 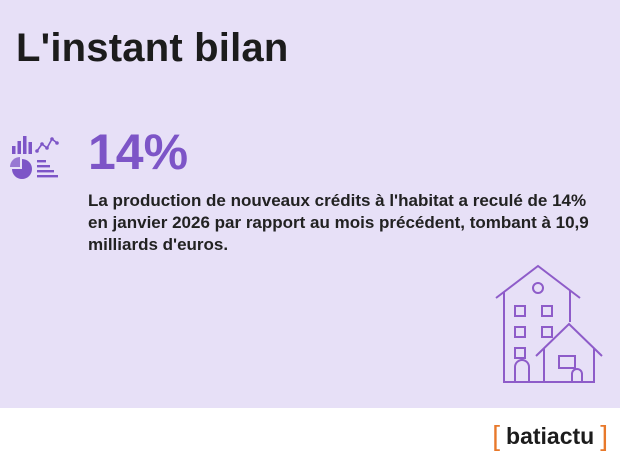 I want to click on batiactu-logo: [ batiactu ], so click(x=550, y=436).